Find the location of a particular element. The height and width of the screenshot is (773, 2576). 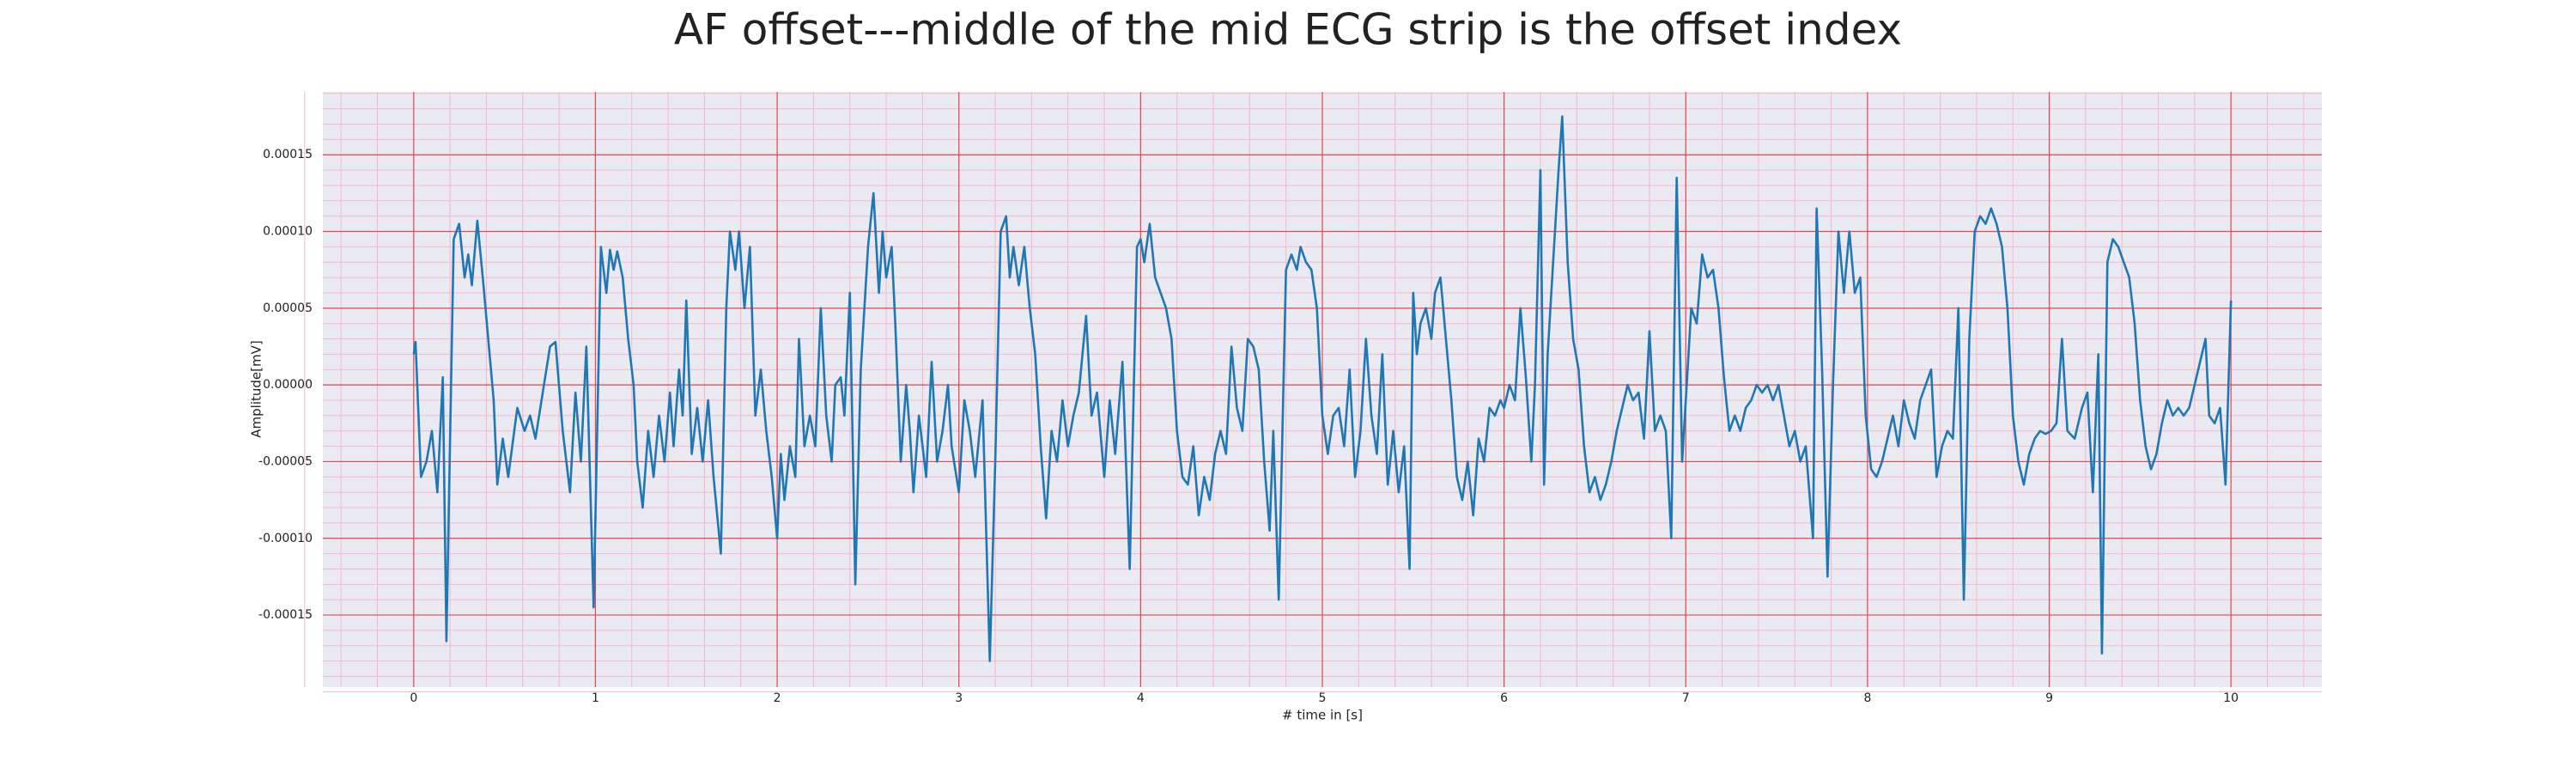

y-tick-label: -0.00015 is located at coordinates (285, 615).